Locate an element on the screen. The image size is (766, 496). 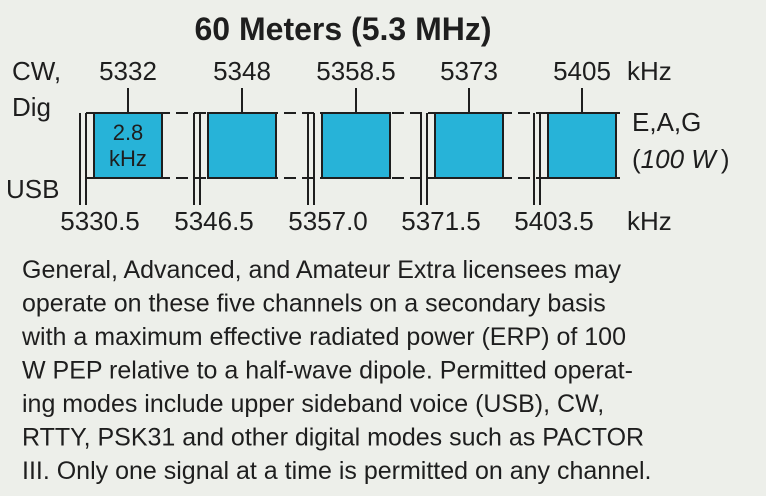
lower-frequency: 5346.5 is located at coordinates (214, 221).